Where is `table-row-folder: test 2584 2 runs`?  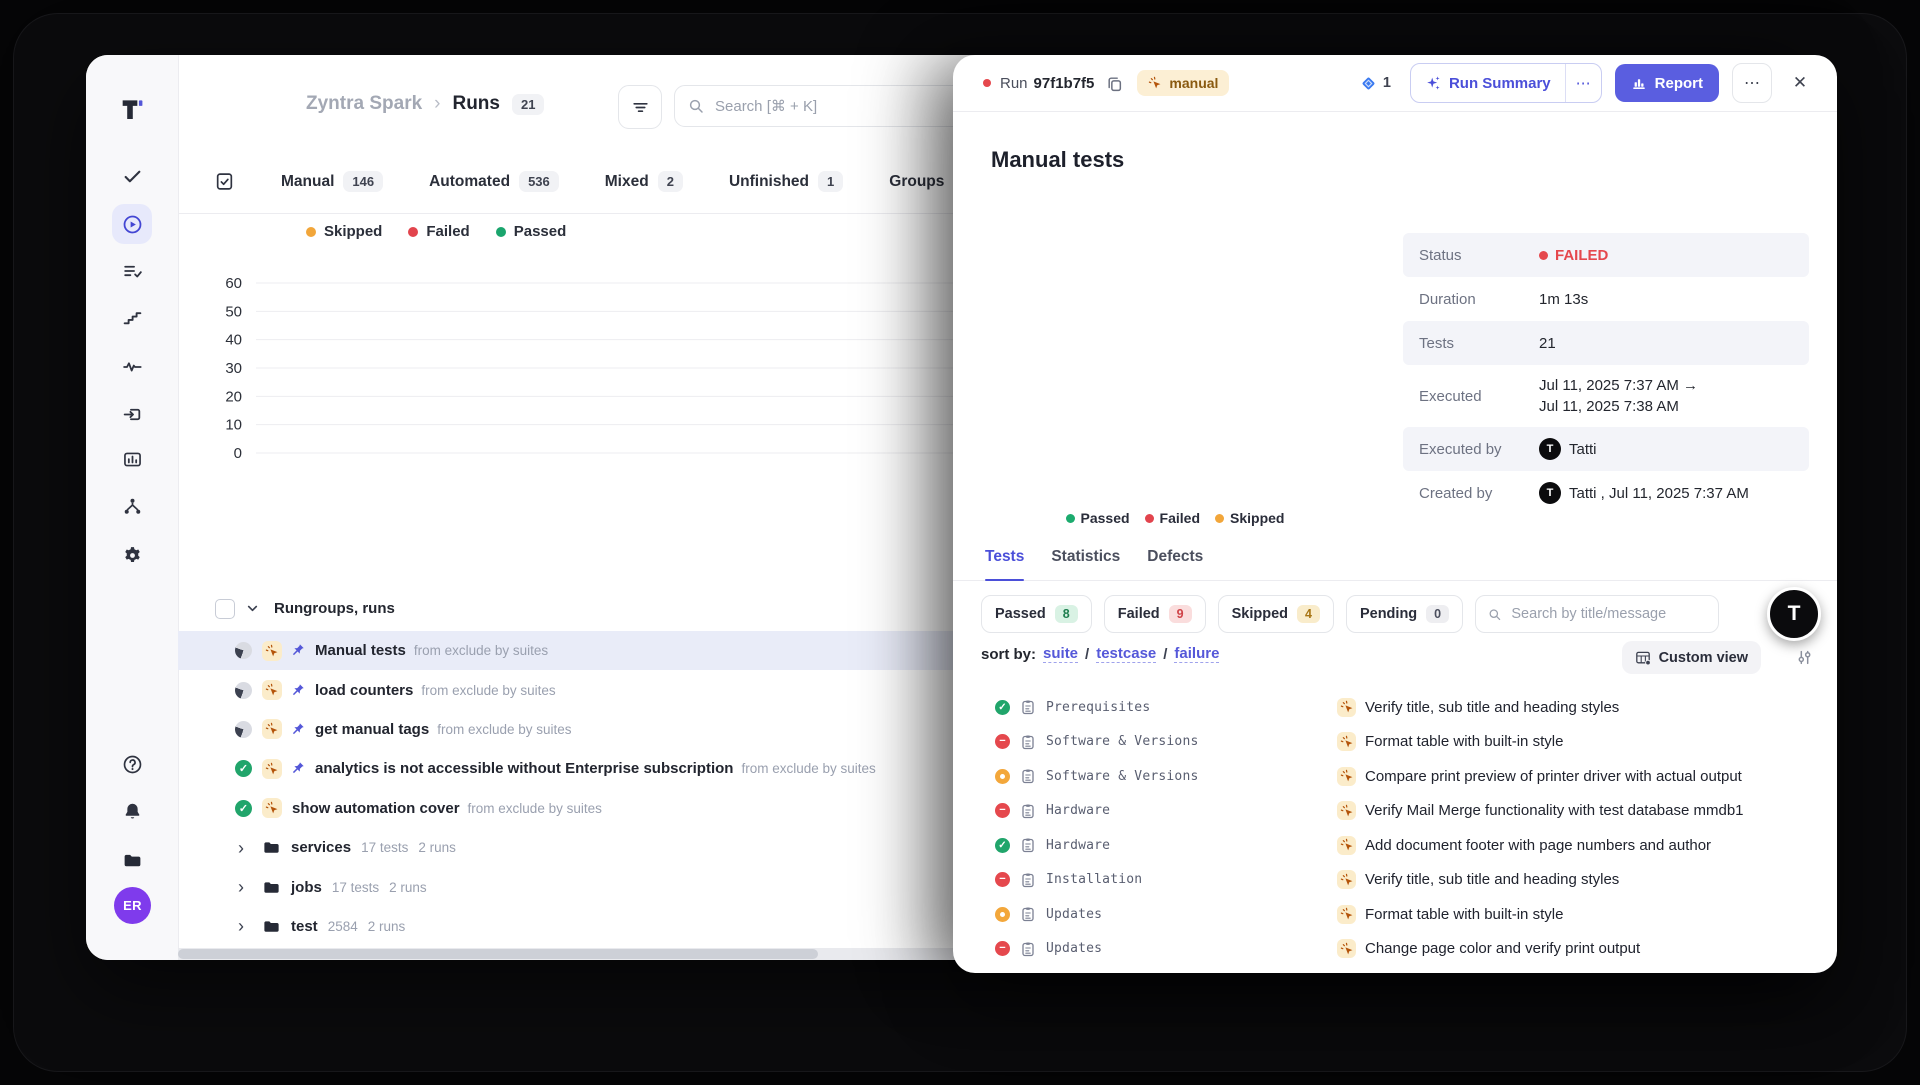 table-row-folder: test 2584 2 runs is located at coordinates (992, 926).